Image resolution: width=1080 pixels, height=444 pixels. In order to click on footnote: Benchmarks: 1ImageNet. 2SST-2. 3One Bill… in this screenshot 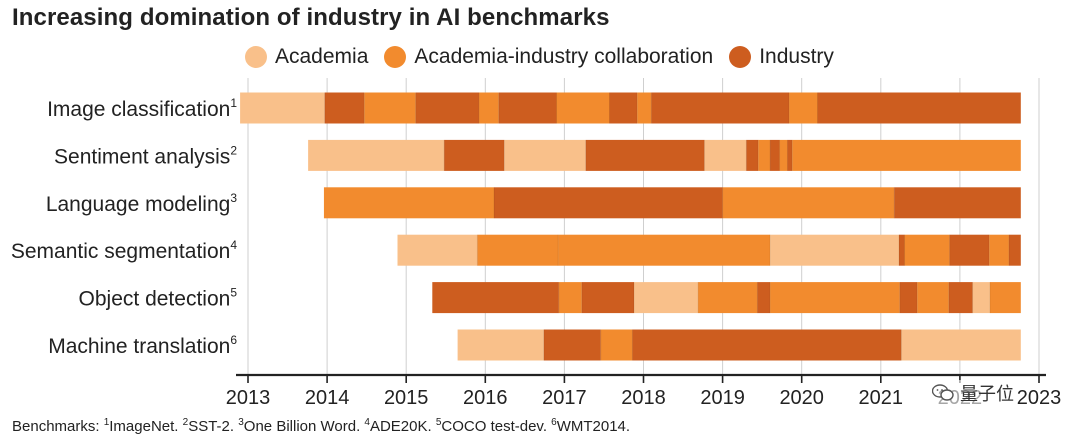, I will do `click(321, 426)`.